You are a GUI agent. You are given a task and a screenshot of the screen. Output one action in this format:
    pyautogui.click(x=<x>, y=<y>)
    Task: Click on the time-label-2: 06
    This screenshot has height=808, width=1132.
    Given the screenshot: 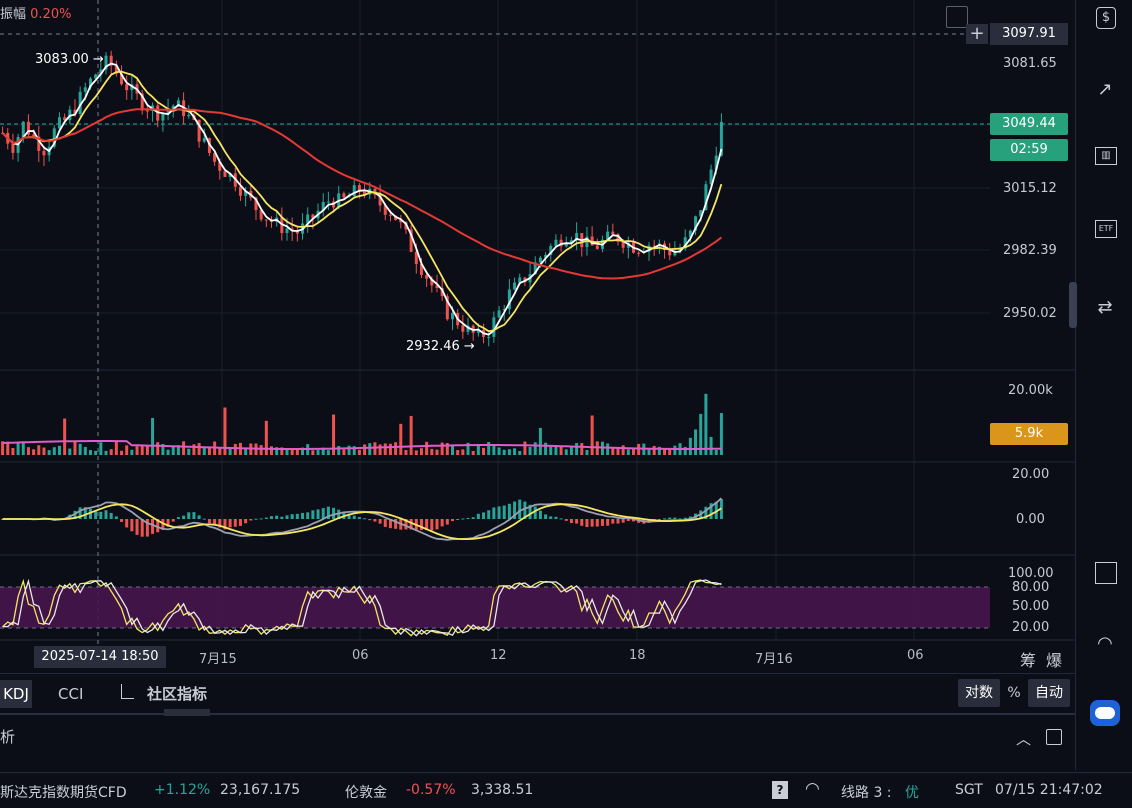 What is the action you would take?
    pyautogui.click(x=360, y=655)
    